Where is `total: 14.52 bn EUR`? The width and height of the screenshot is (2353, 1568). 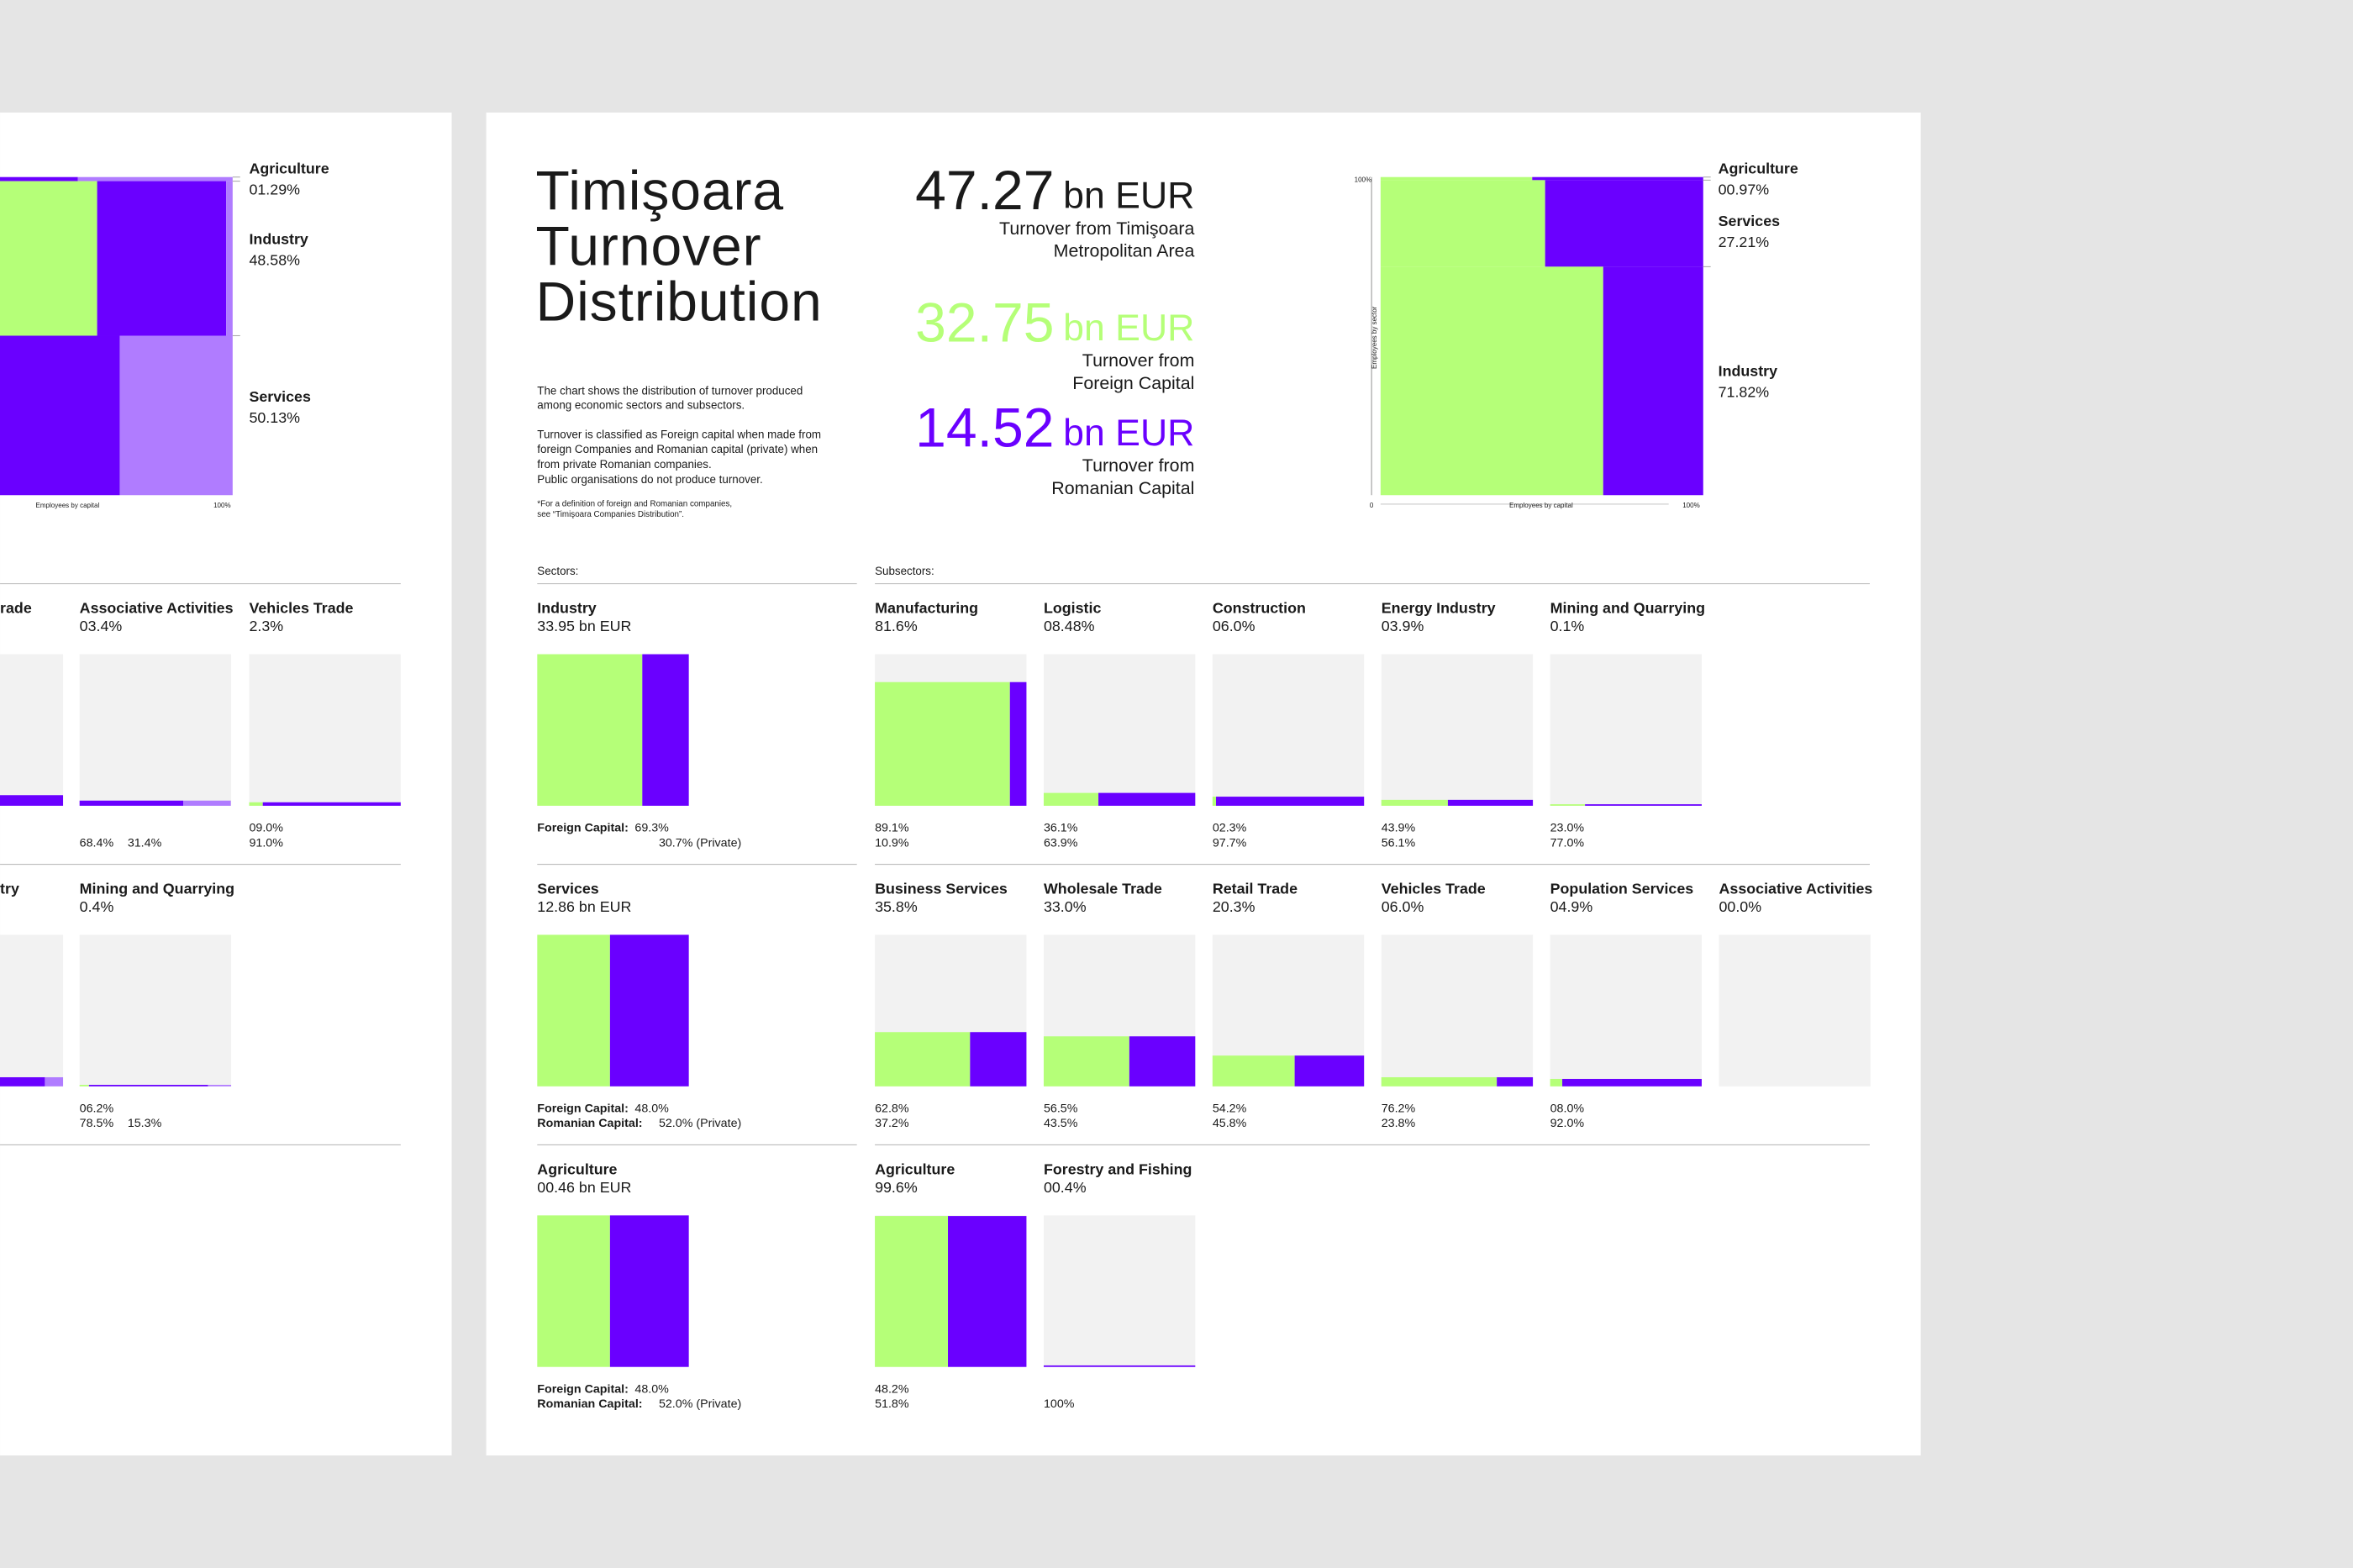
total: 14.52 bn EUR is located at coordinates (1054, 428).